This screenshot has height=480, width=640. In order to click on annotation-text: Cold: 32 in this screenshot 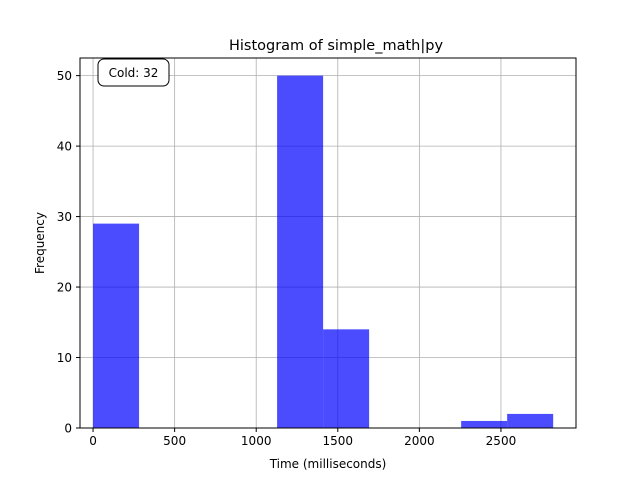, I will do `click(134, 73)`.